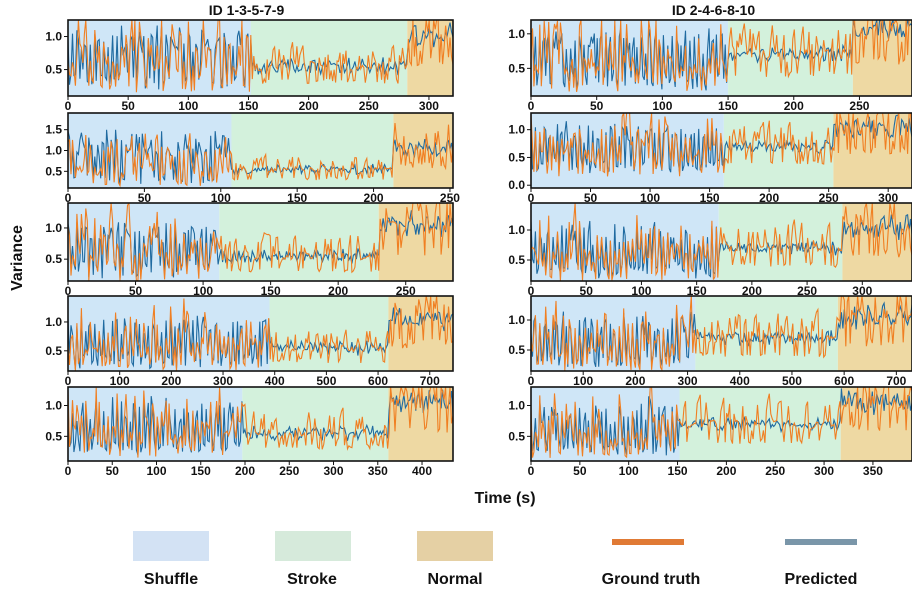 The height and width of the screenshot is (592, 912). I want to click on y-tick-label: 1.5, so click(53, 130).